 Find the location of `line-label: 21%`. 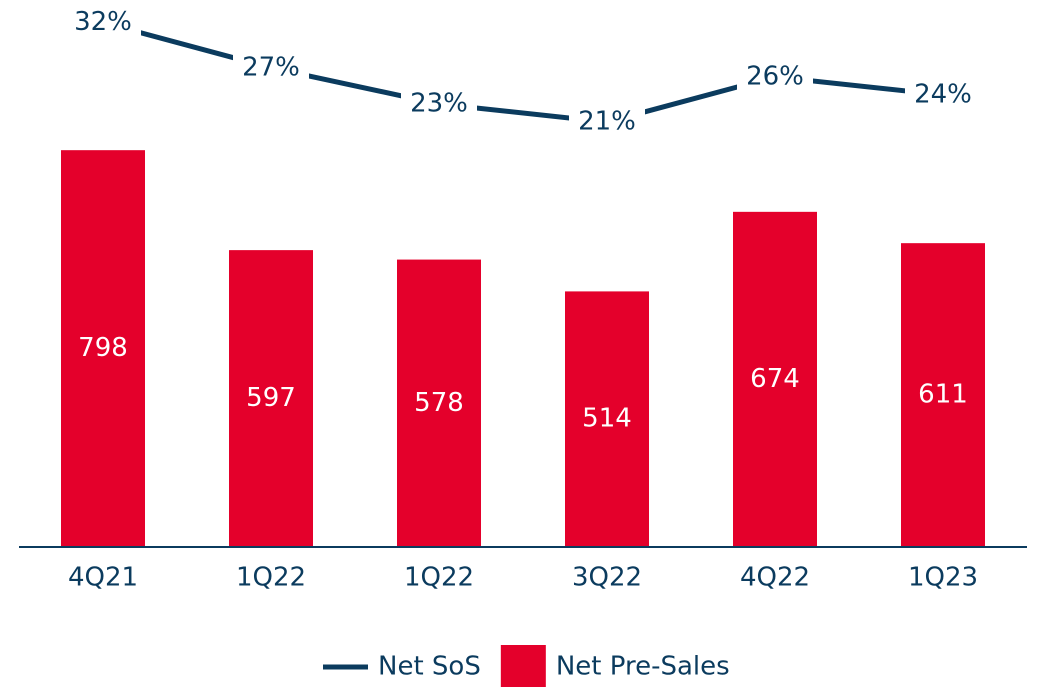

line-label: 21% is located at coordinates (607, 122).